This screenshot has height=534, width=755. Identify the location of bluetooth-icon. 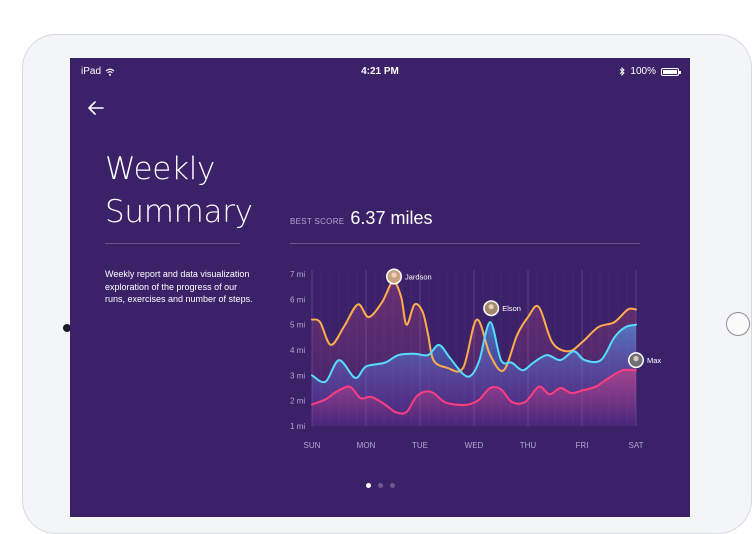
(623, 71).